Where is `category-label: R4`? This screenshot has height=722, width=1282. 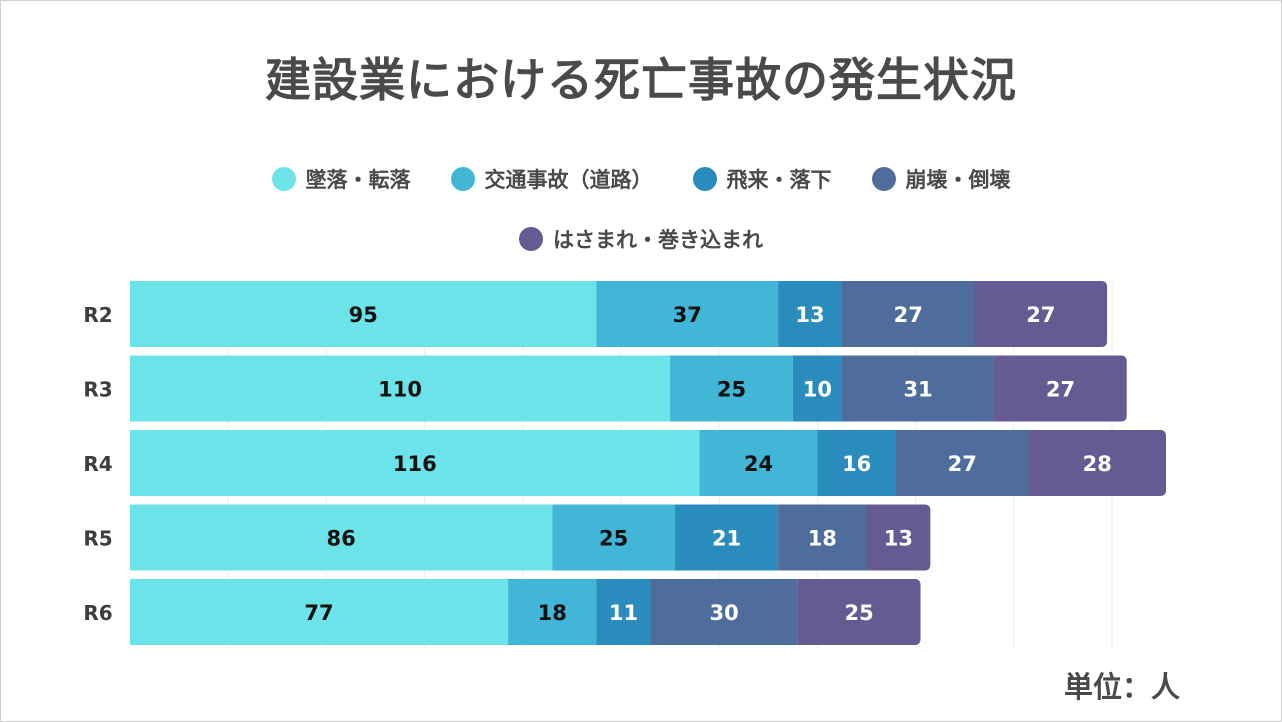
category-label: R4 is located at coordinates (97, 464).